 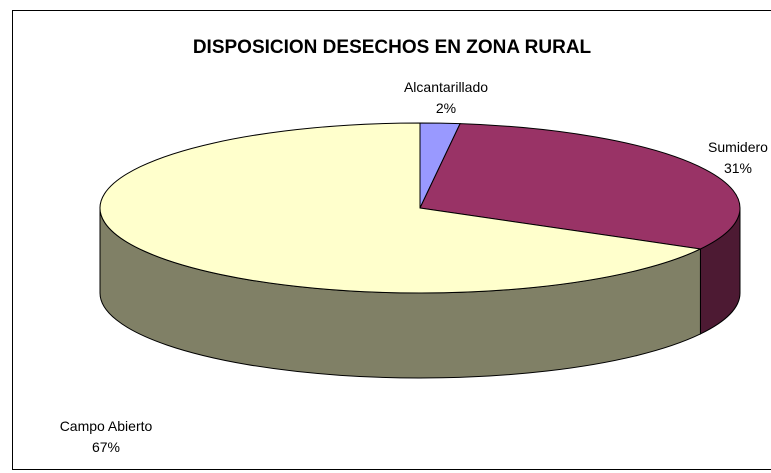 What do you see at coordinates (446, 87) in the screenshot?
I see `category-label: Alcantarillado` at bounding box center [446, 87].